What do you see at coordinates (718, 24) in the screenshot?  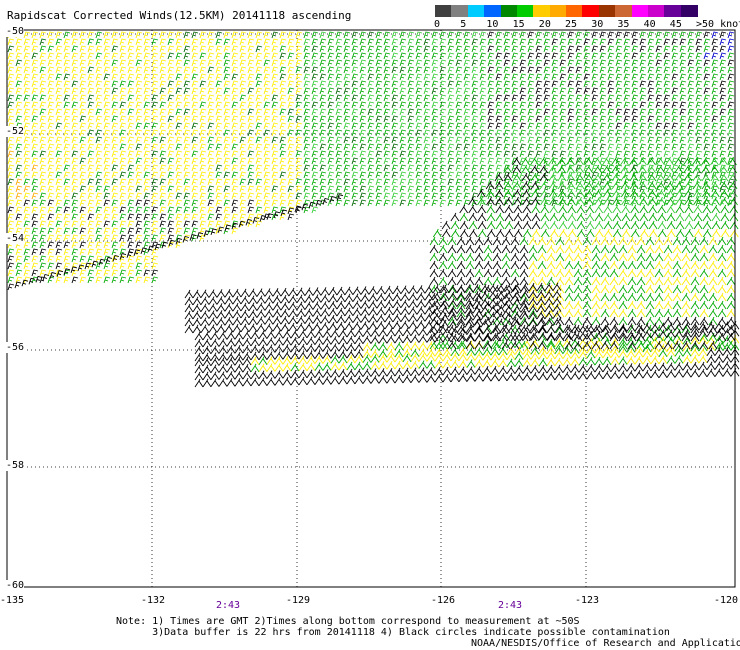 I see `legend-tick-label: >50 knots` at bounding box center [718, 24].